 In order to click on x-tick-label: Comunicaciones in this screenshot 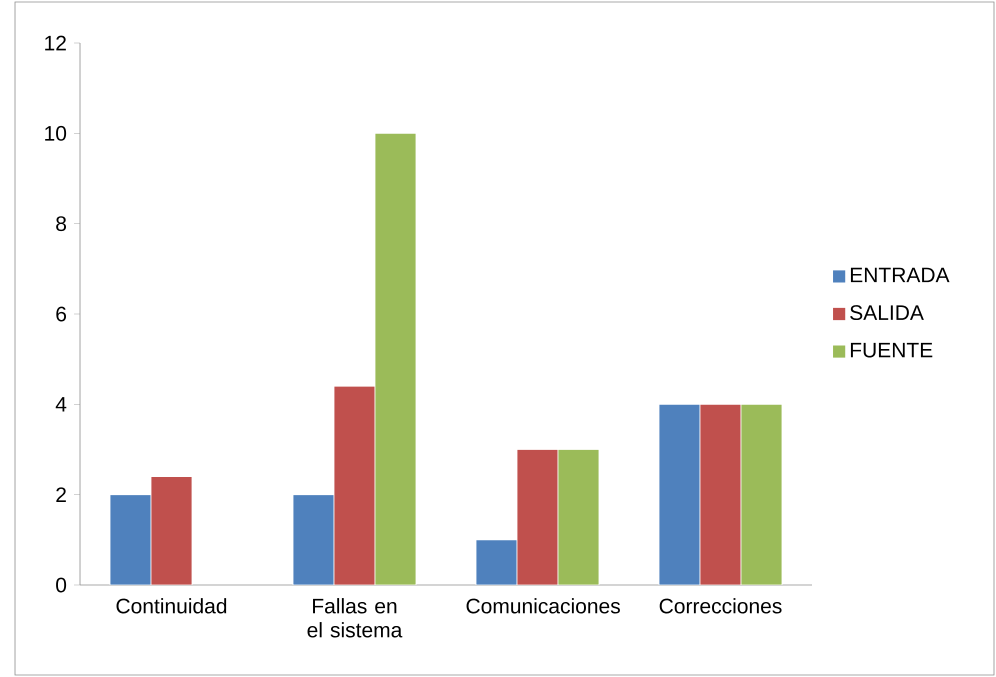, I will do `click(543, 606)`.